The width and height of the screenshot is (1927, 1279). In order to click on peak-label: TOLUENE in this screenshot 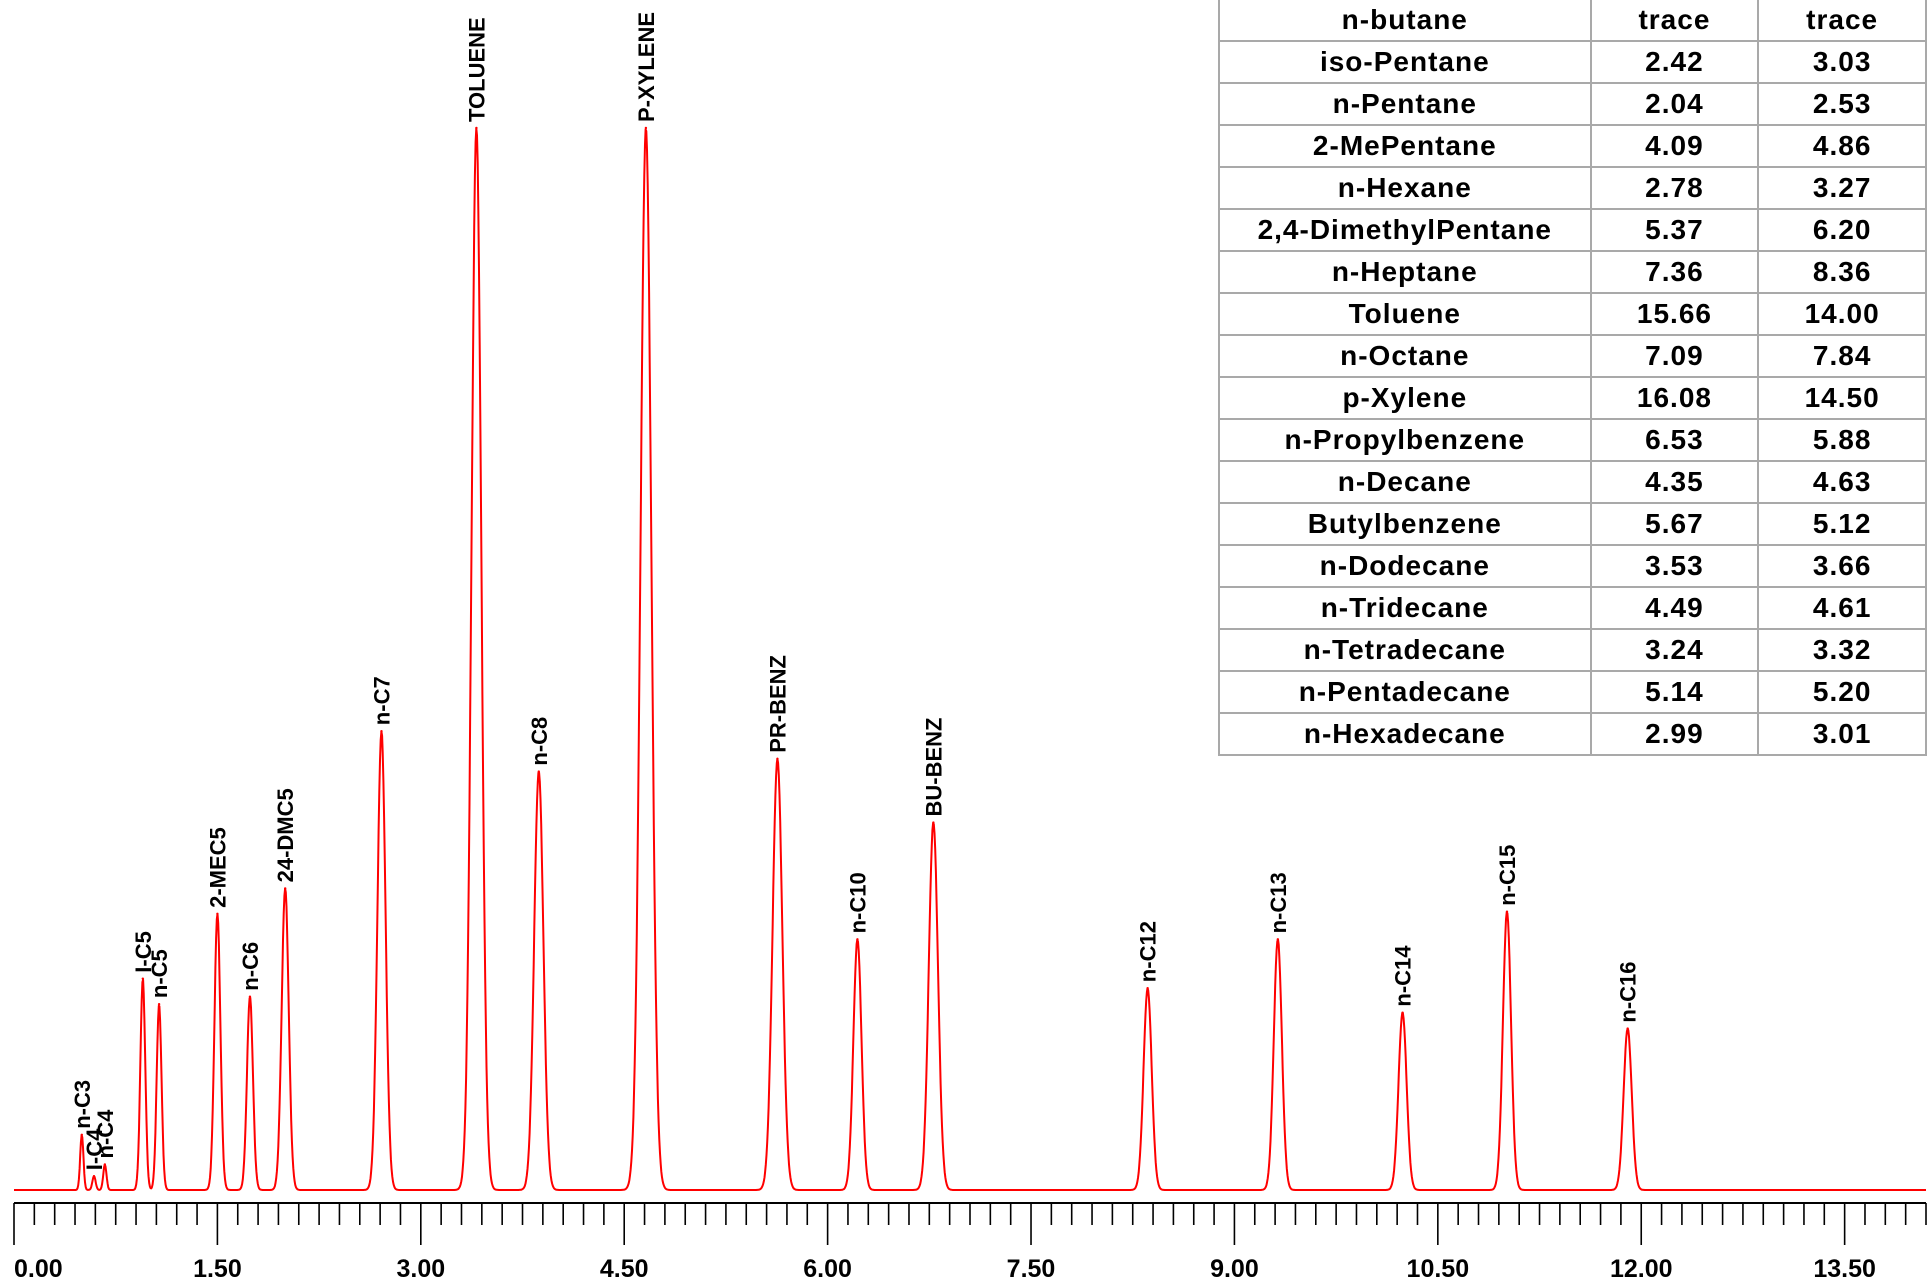, I will do `click(476, 69)`.